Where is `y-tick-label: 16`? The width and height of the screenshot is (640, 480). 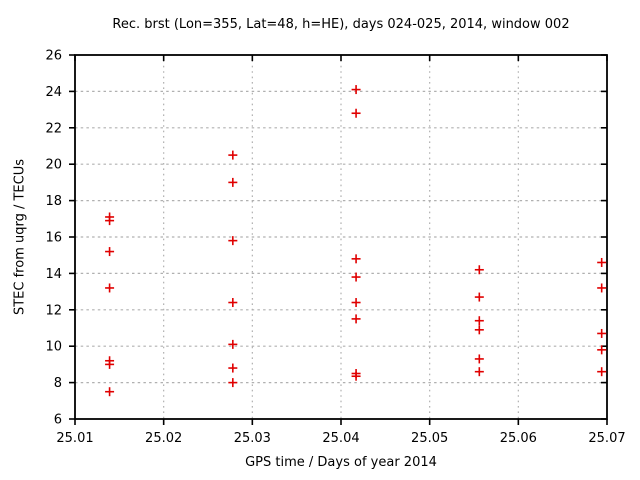
y-tick-label: 16 is located at coordinates (53, 238).